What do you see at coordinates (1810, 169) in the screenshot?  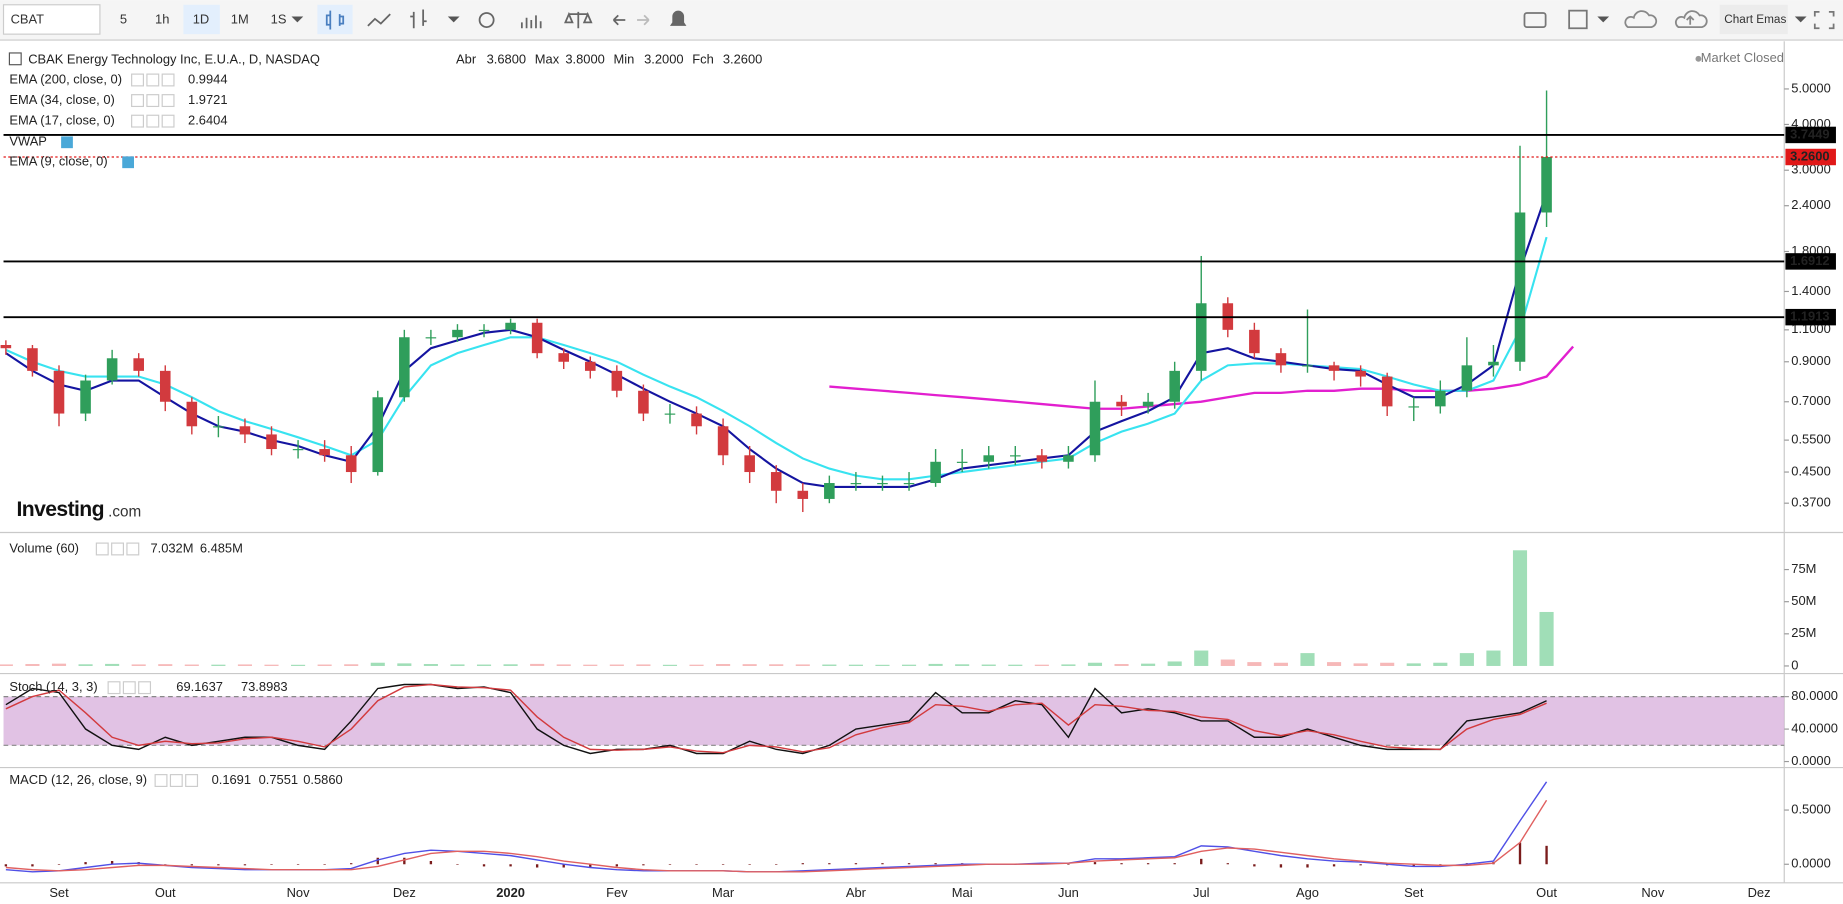 I see `y-tick-label: 3.0000` at bounding box center [1810, 169].